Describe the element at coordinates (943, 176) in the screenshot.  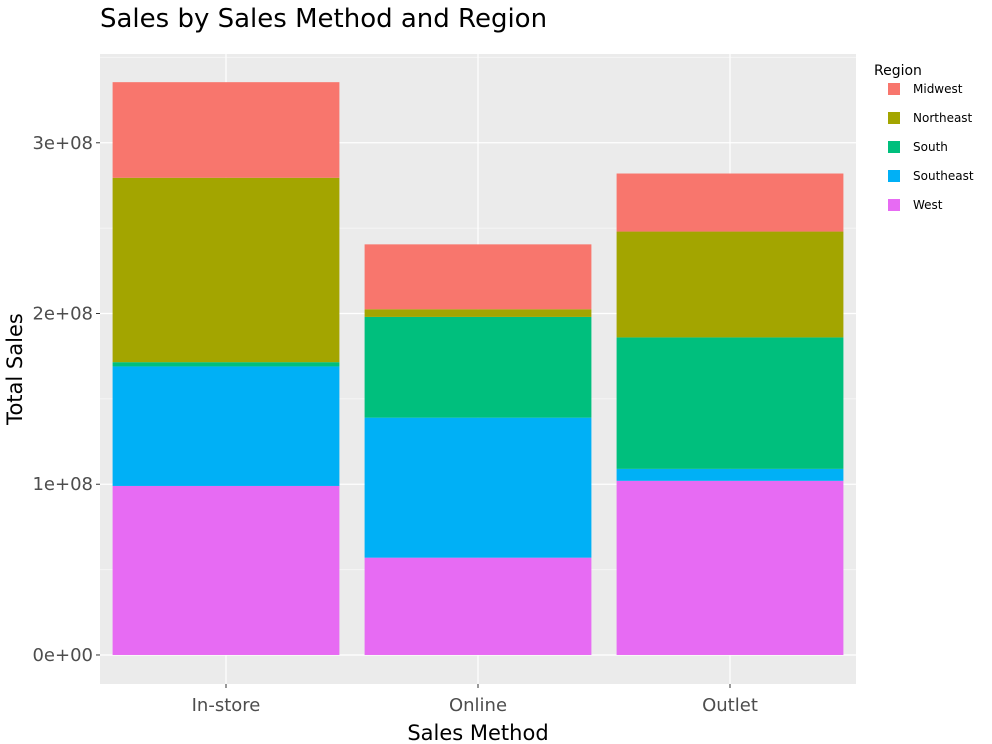
I see `legend-label-southeast: Southeast` at that location.